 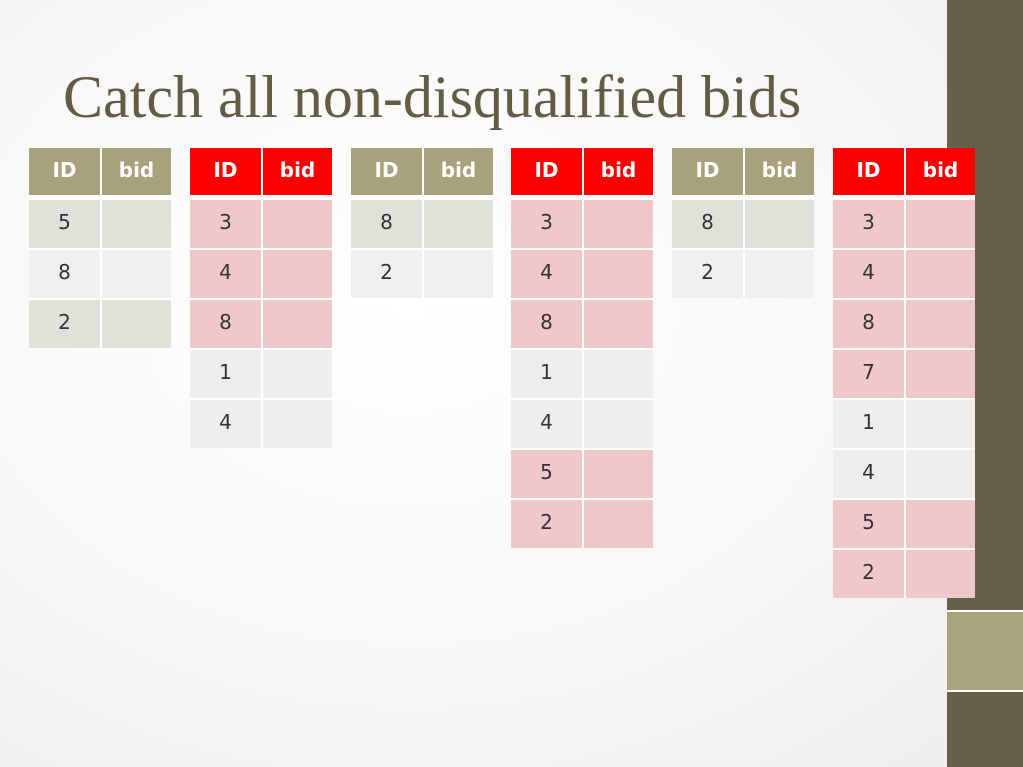 I want to click on bid-table-2: ID bid 3 4 8 1 4, so click(x=261, y=298).